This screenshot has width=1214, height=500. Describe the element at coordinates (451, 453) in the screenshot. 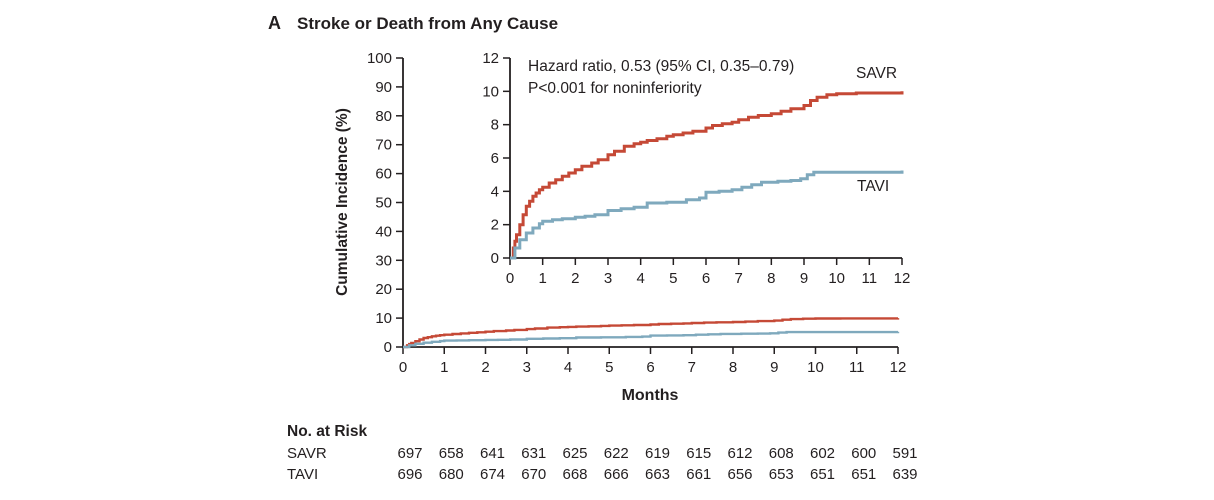

I see `risk-value-savr-month-1: 658` at that location.